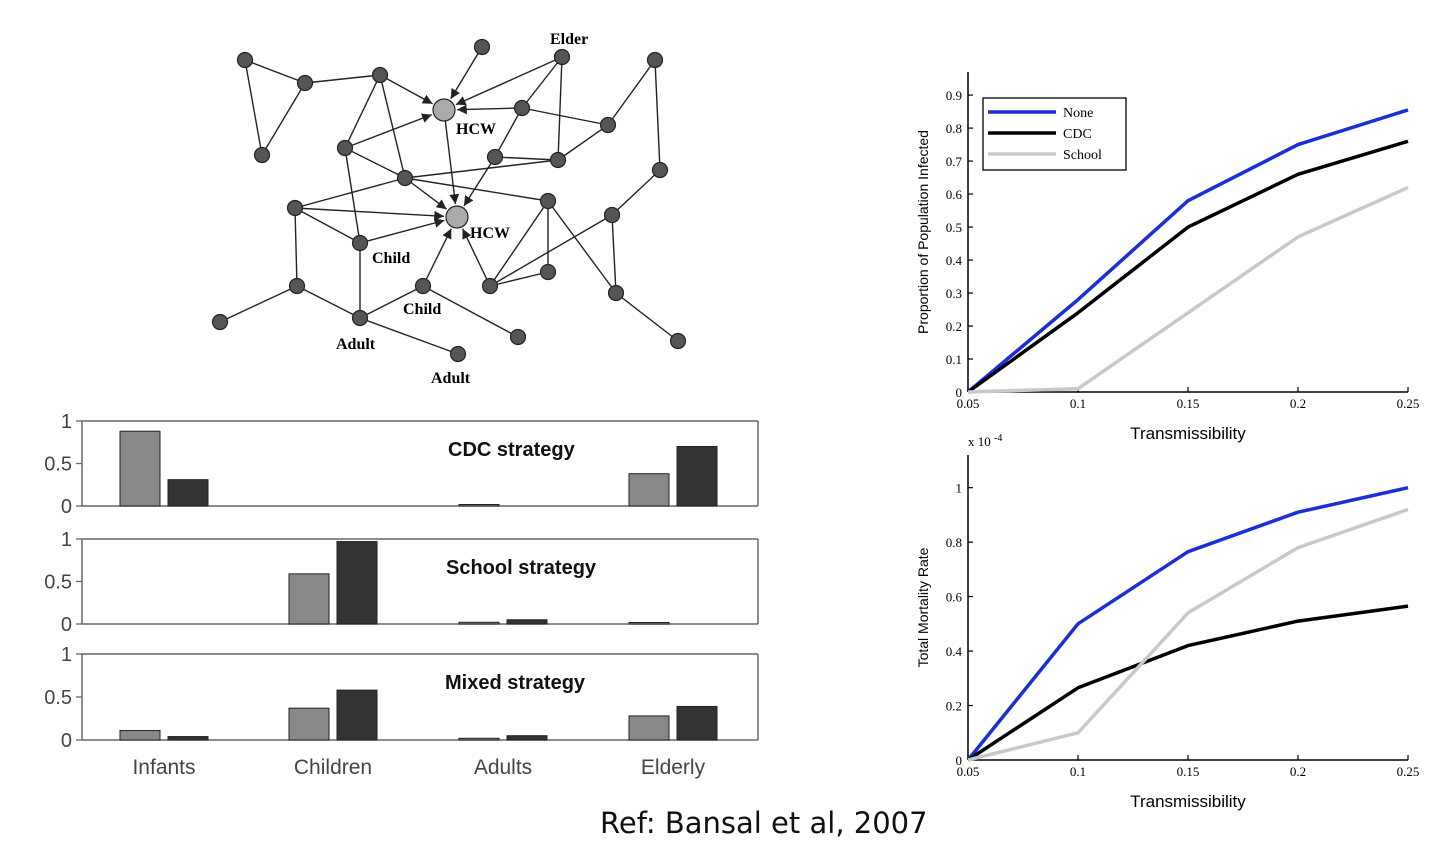 The width and height of the screenshot is (1450, 850). I want to click on contact-network-diagram: Elder HCW HCW Child Child Adult Adult, so click(449, 209).